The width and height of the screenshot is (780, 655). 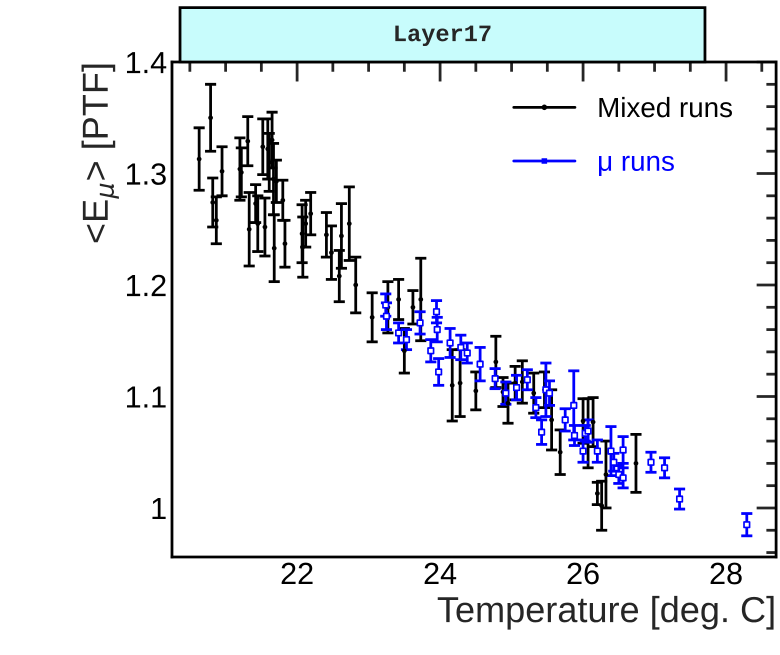 What do you see at coordinates (146, 397) in the screenshot?
I see `y-tick-label: 1.1` at bounding box center [146, 397].